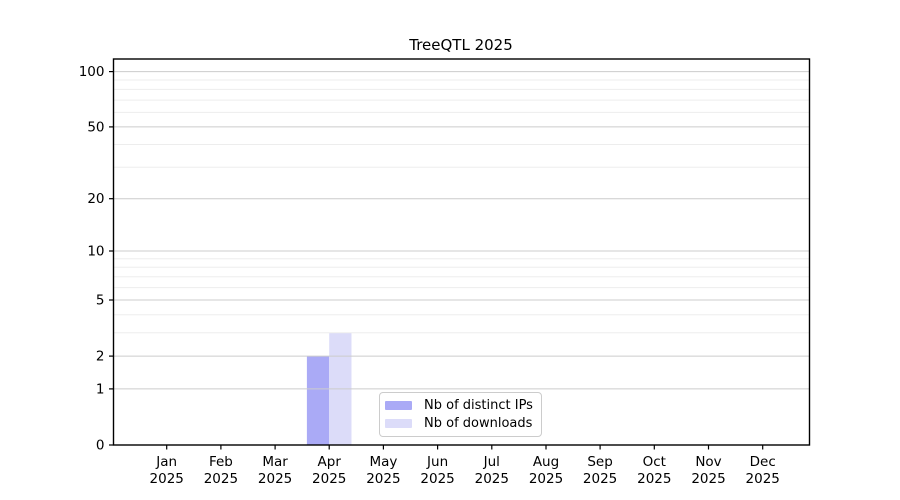  Describe the element at coordinates (92, 72) in the screenshot. I see `y-tick-label: 100` at that location.